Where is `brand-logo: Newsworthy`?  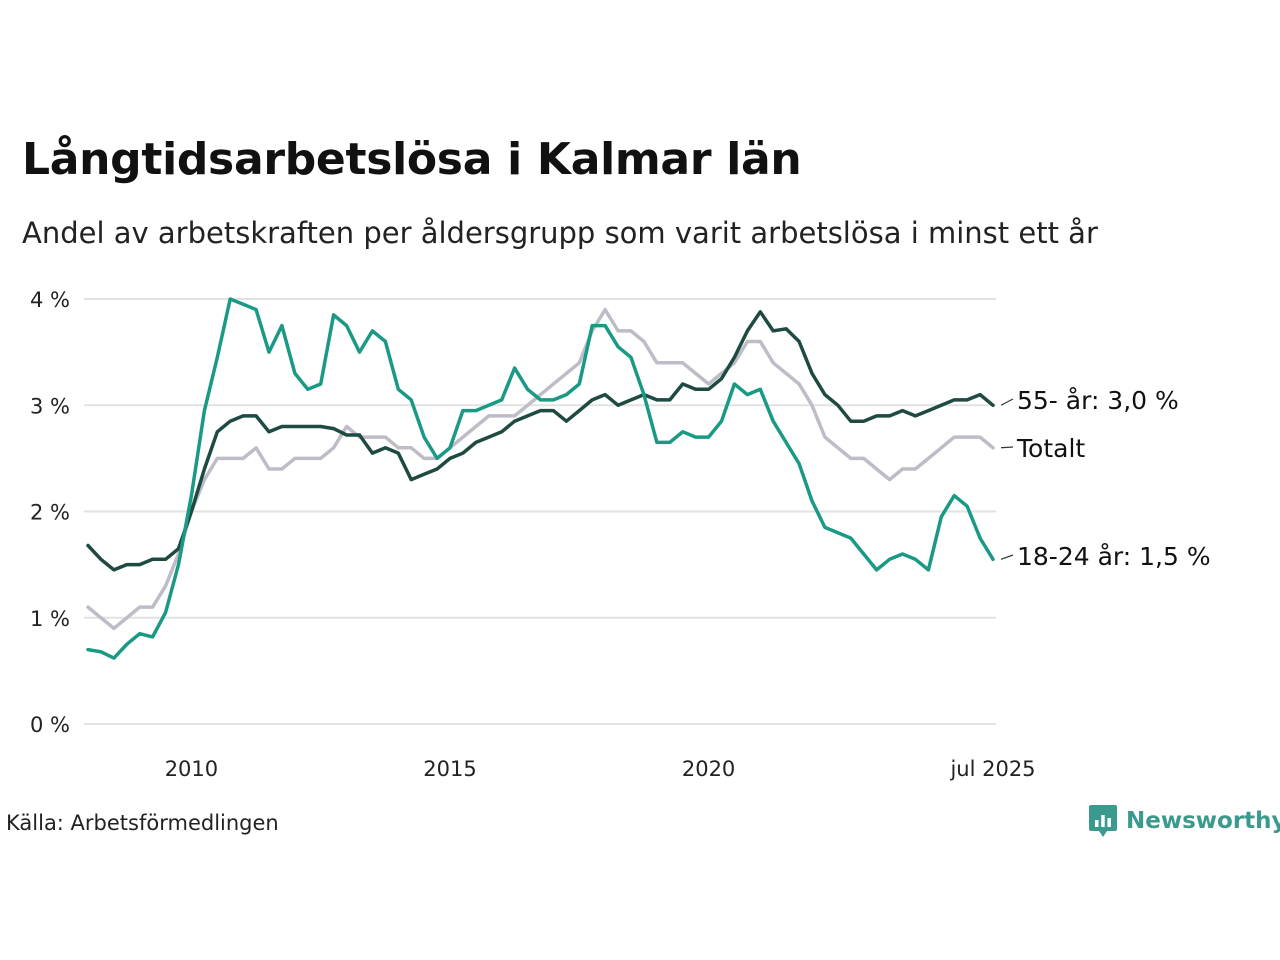
brand-logo: Newsworthy is located at coordinates (1184, 821).